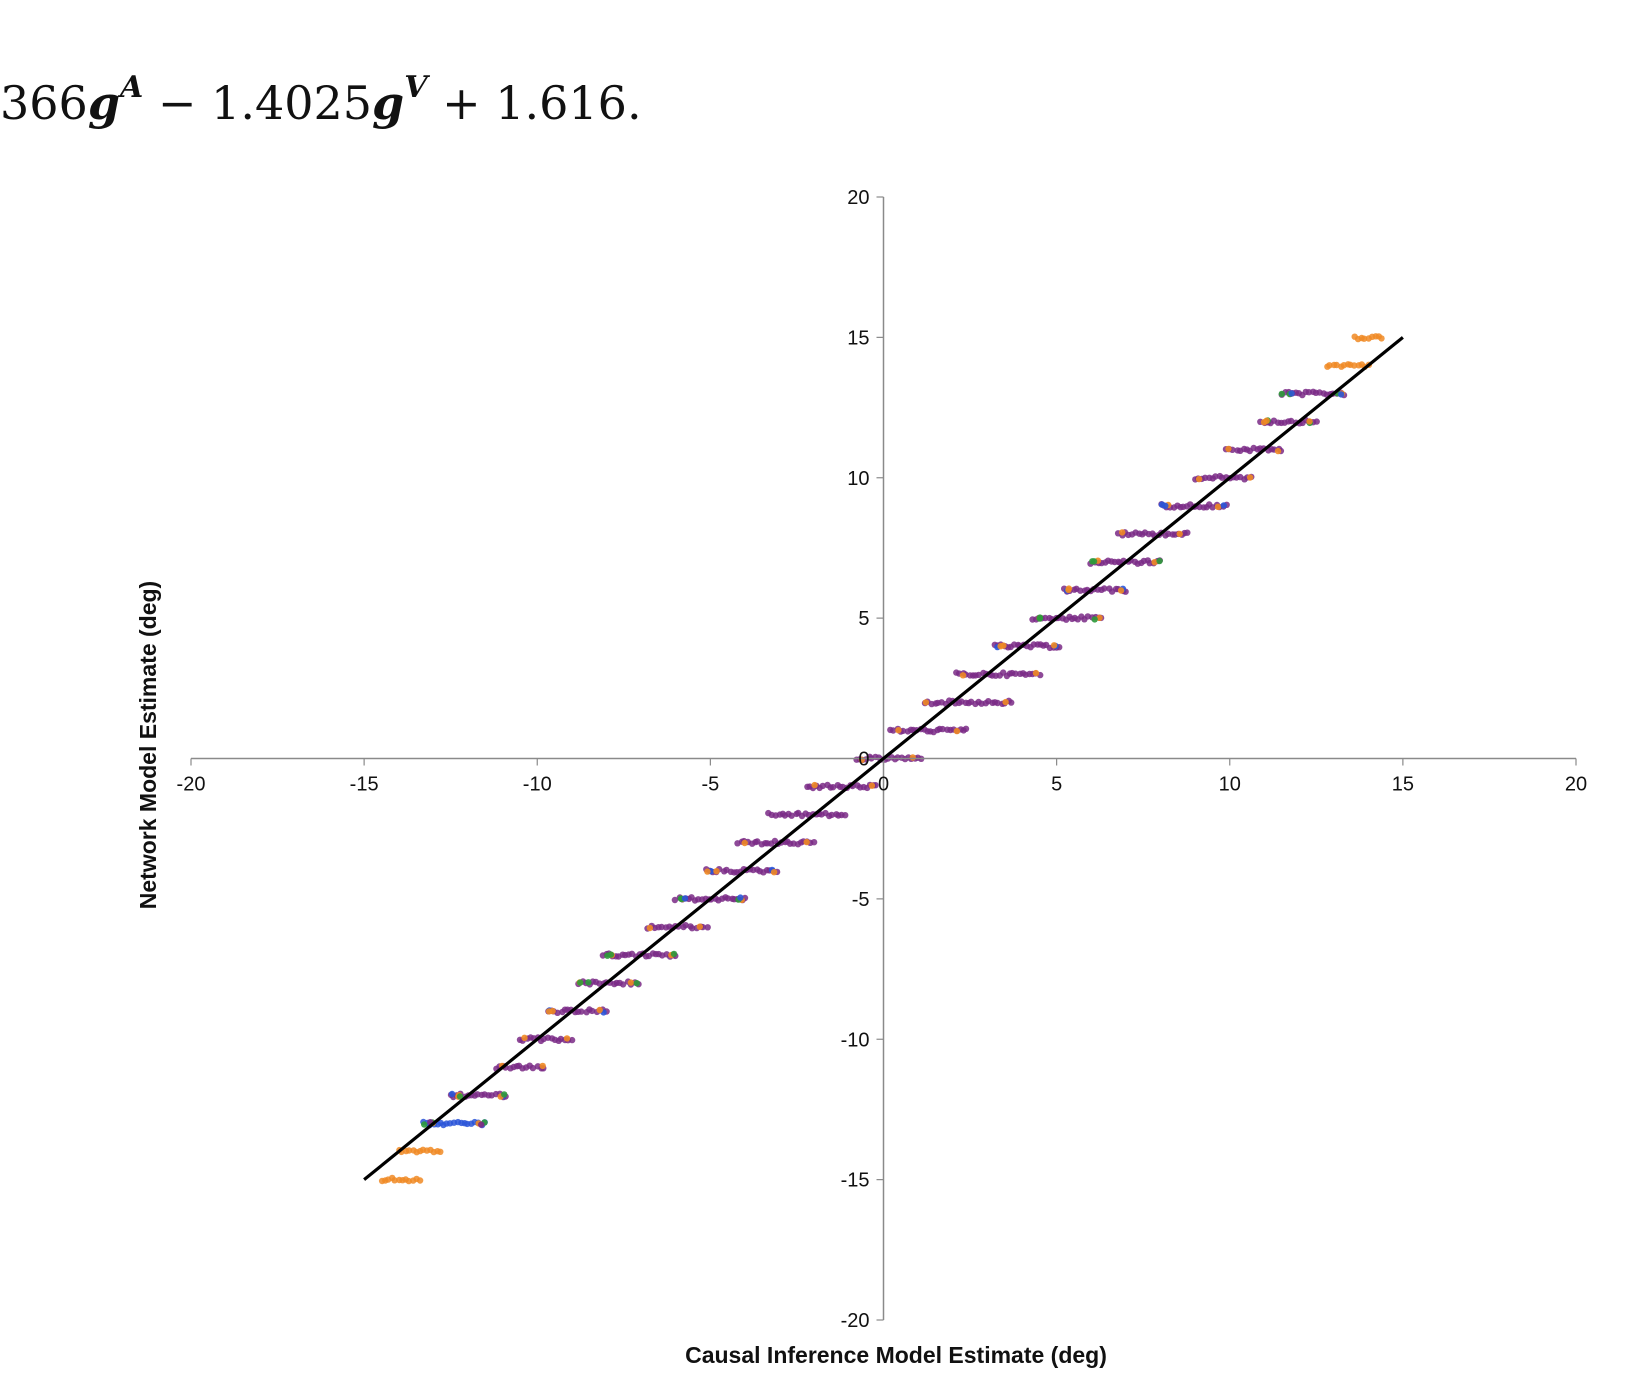 The height and width of the screenshot is (1378, 1649). I want to click on equation-superscript-v: V, so click(416, 87).